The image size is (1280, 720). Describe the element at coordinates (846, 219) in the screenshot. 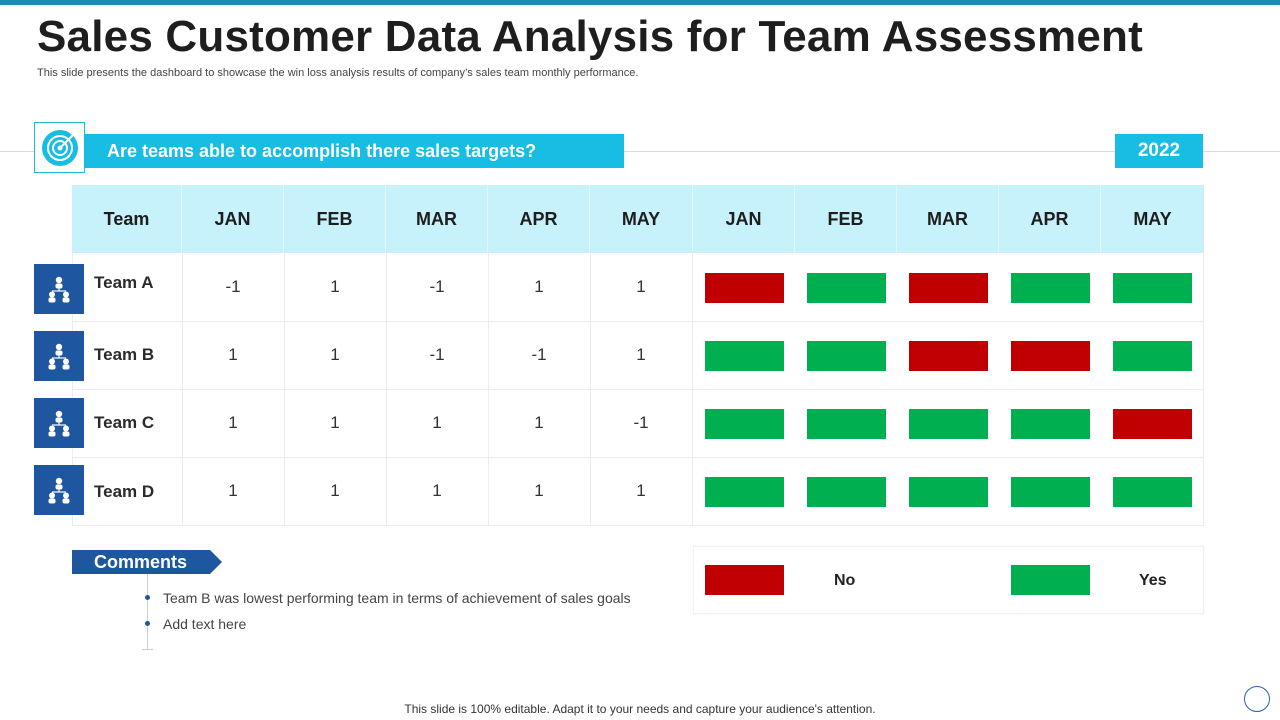

I see `header-status-feb: FEB` at that location.